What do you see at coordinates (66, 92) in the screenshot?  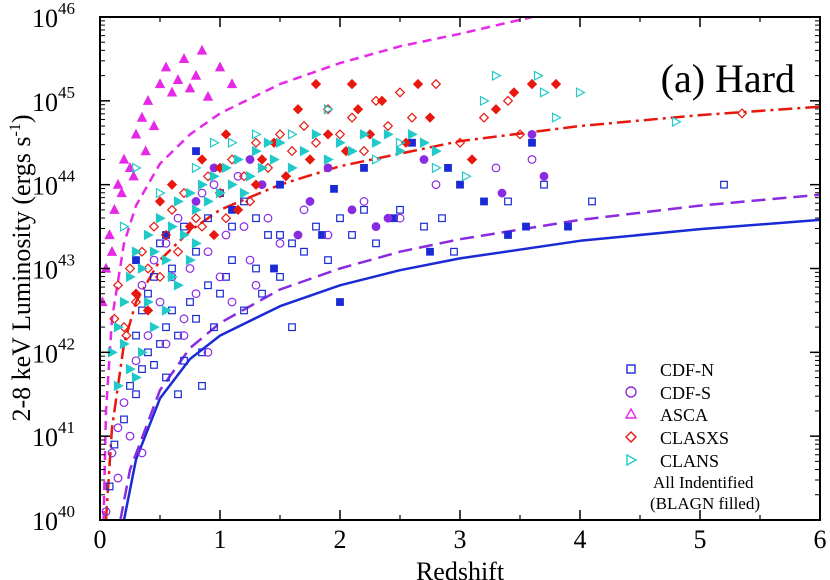 I see `y-tick-exponent: 45` at bounding box center [66, 92].